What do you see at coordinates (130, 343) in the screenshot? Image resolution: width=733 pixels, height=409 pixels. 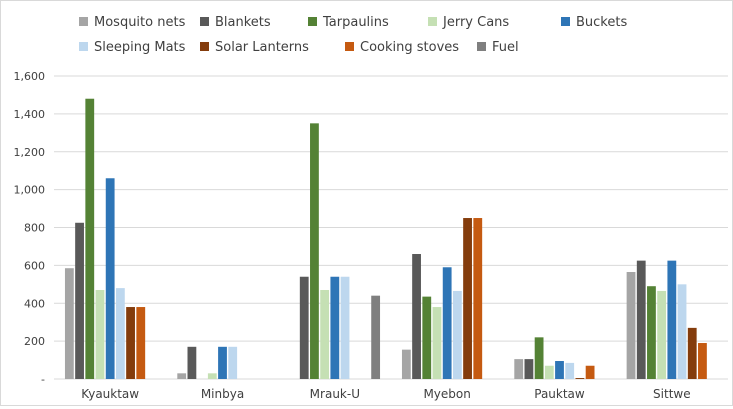 I see `bar-kyauktaw-solar-lanterns` at bounding box center [130, 343].